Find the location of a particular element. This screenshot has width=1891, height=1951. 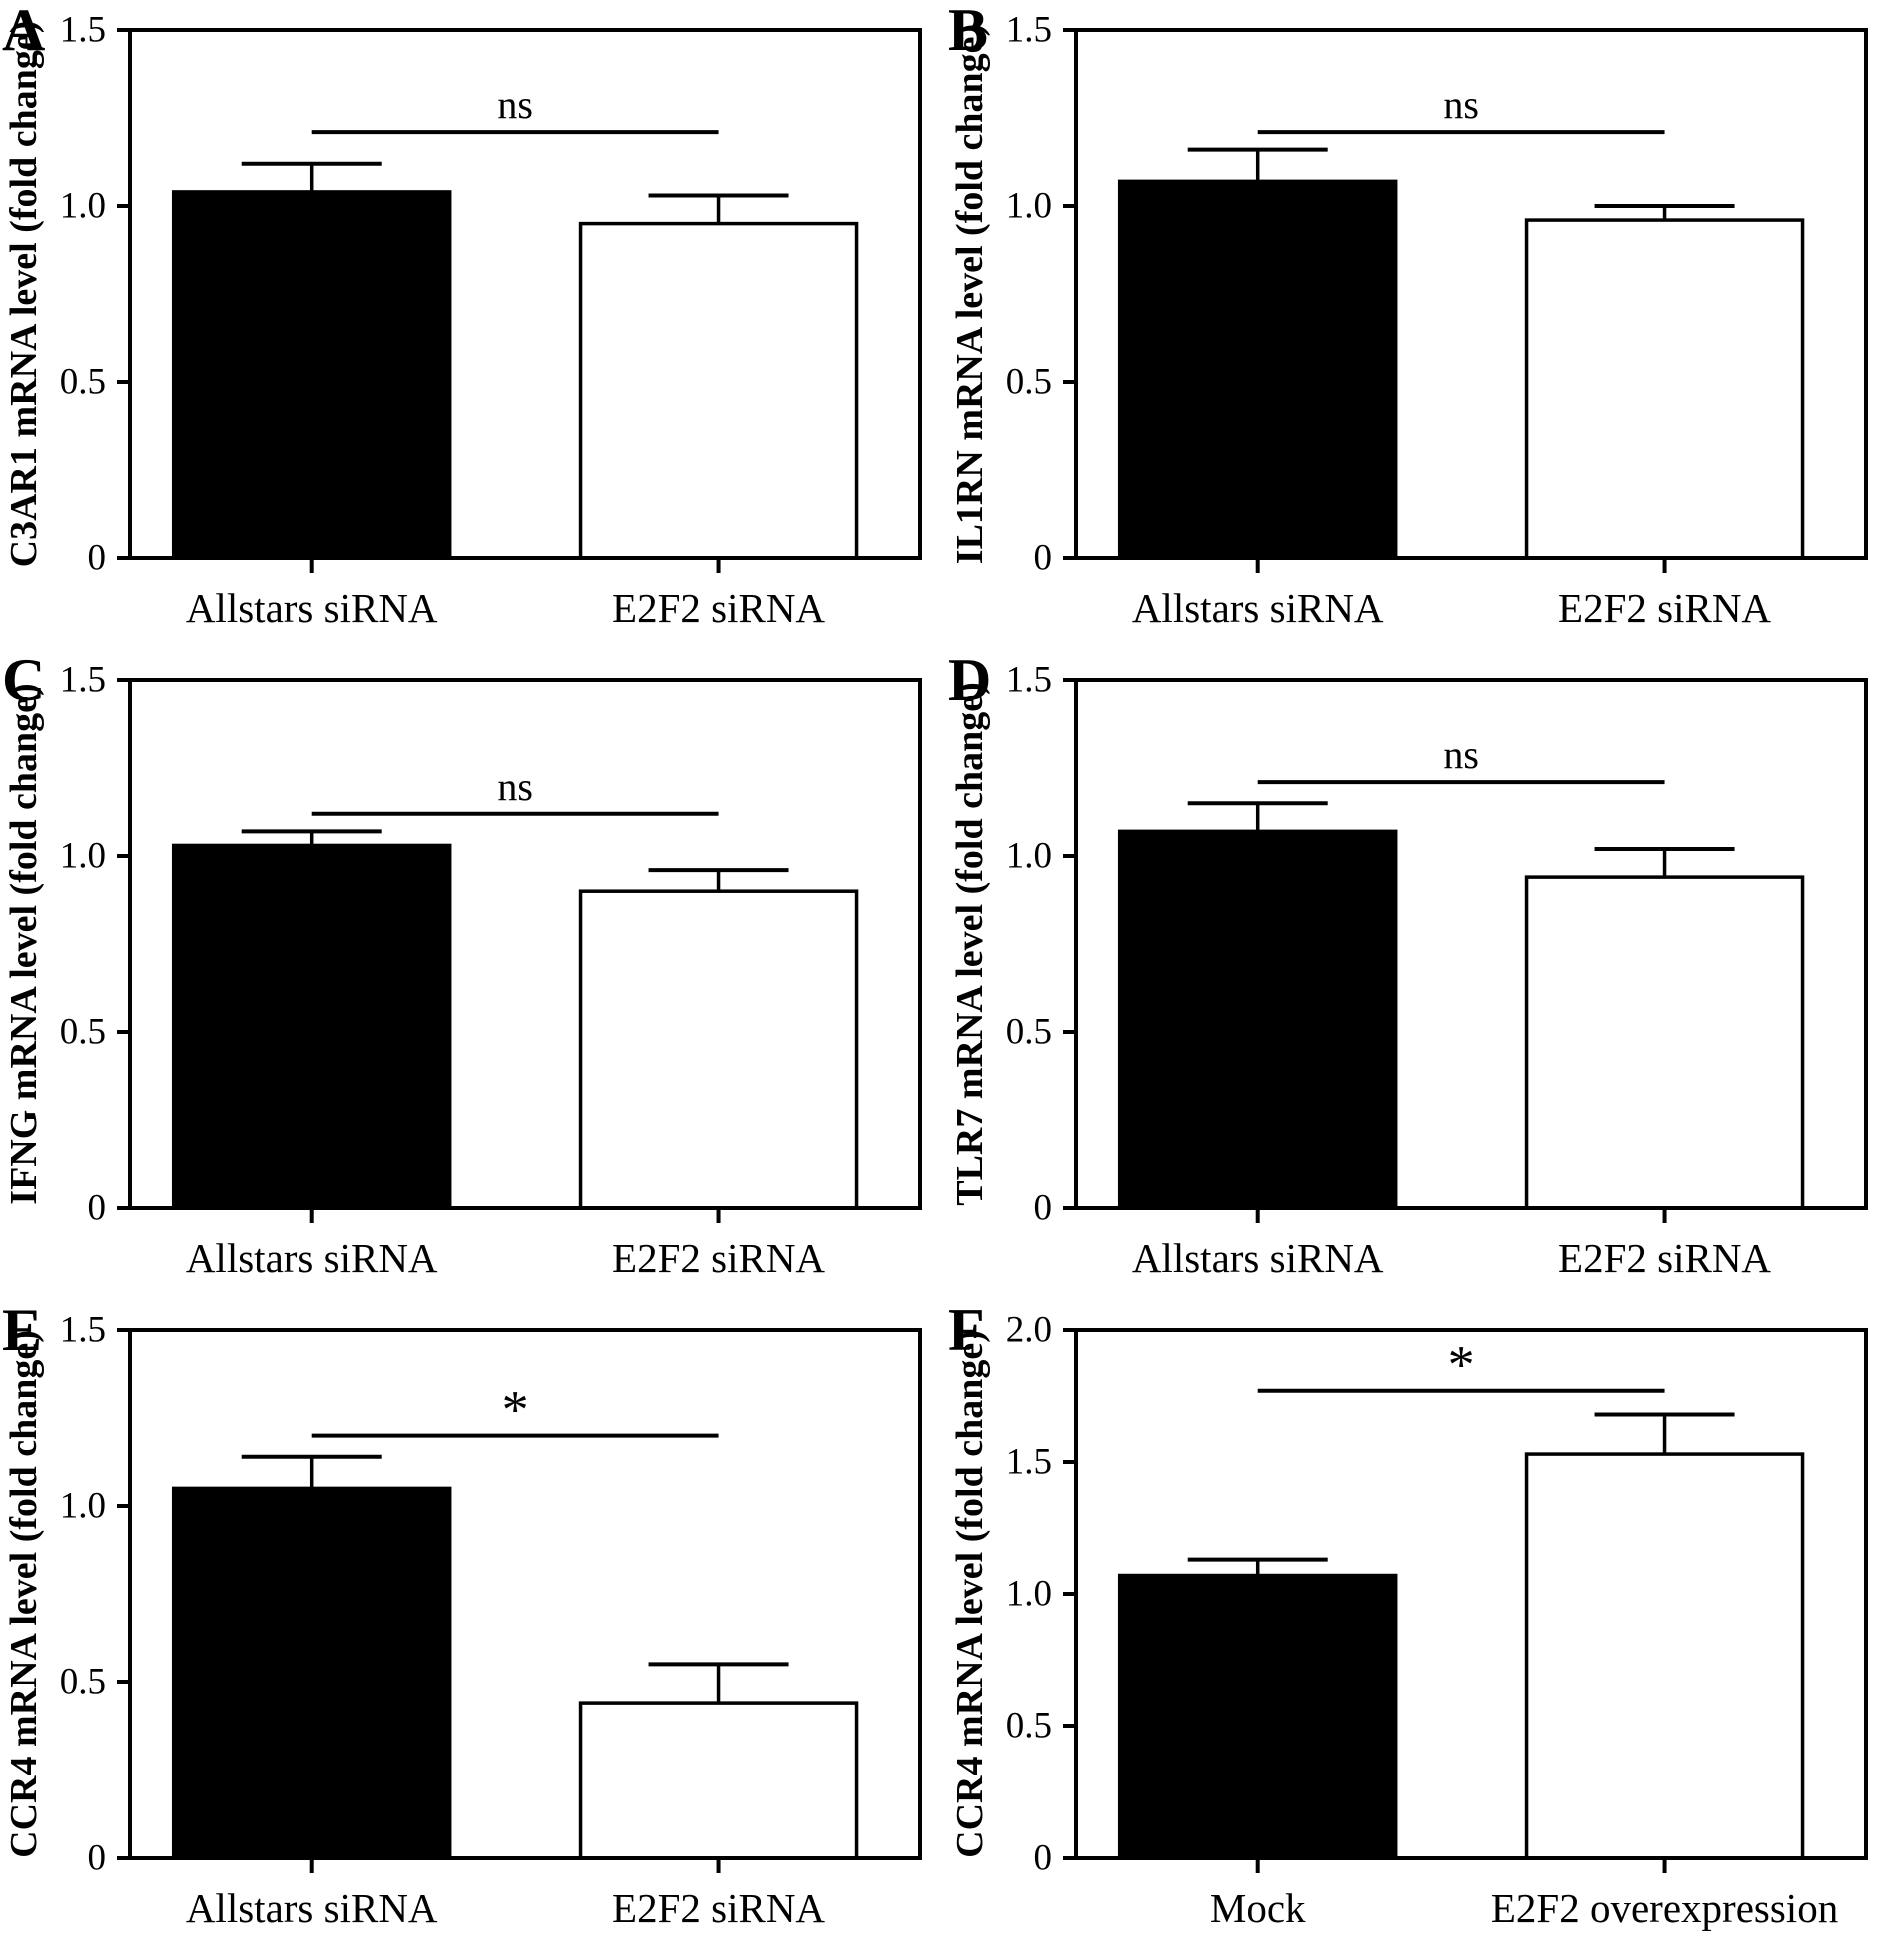

y-tick-label: 2.0 is located at coordinates (1029, 1330).